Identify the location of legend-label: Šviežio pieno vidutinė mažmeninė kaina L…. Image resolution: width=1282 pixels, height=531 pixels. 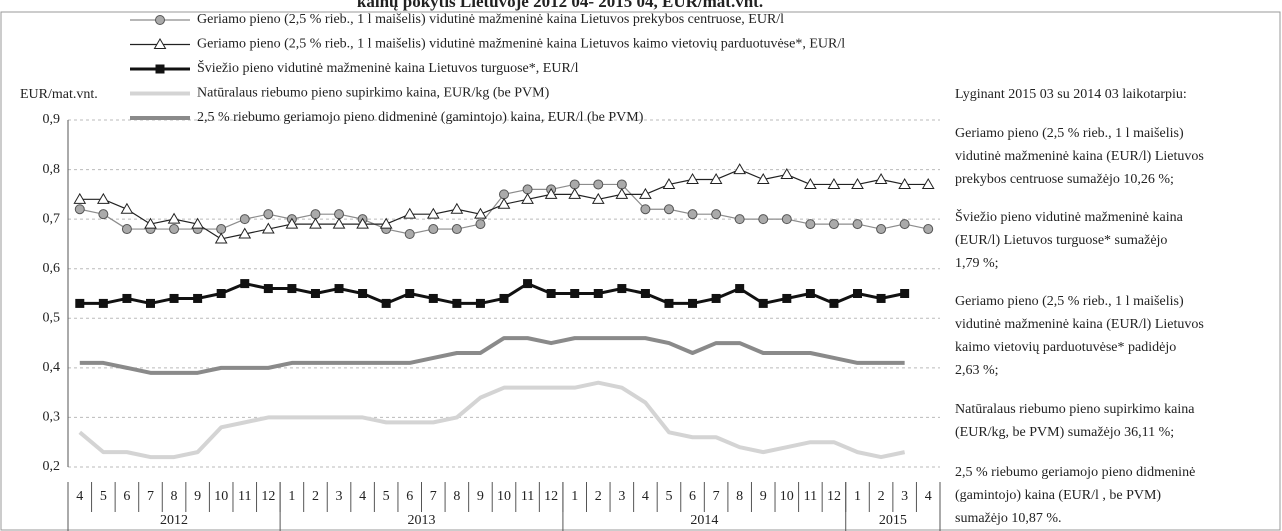
(388, 67).